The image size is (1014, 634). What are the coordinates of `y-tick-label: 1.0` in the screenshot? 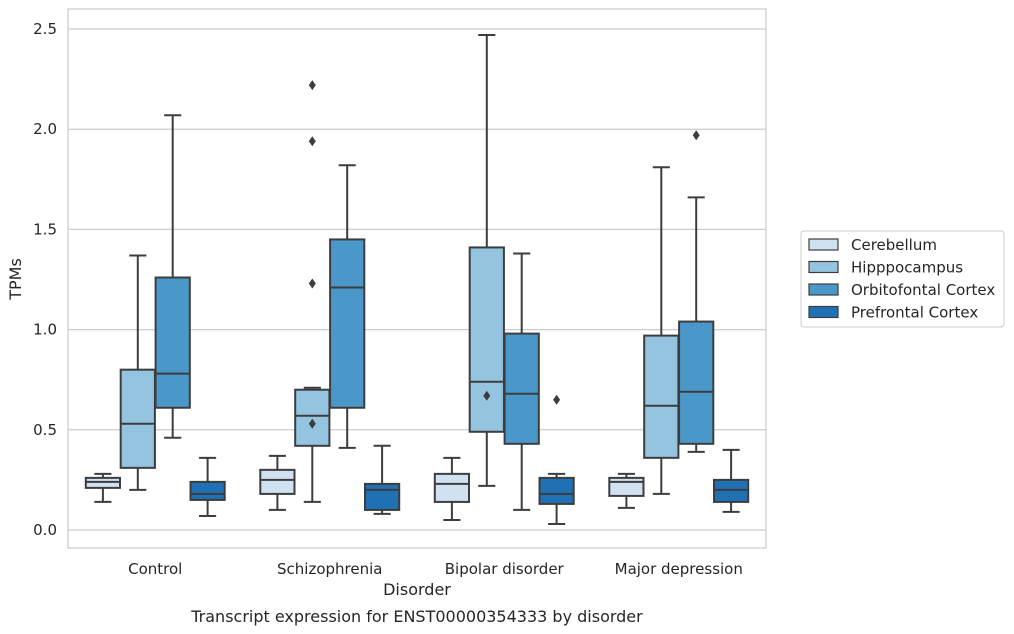 It's located at (45, 330).